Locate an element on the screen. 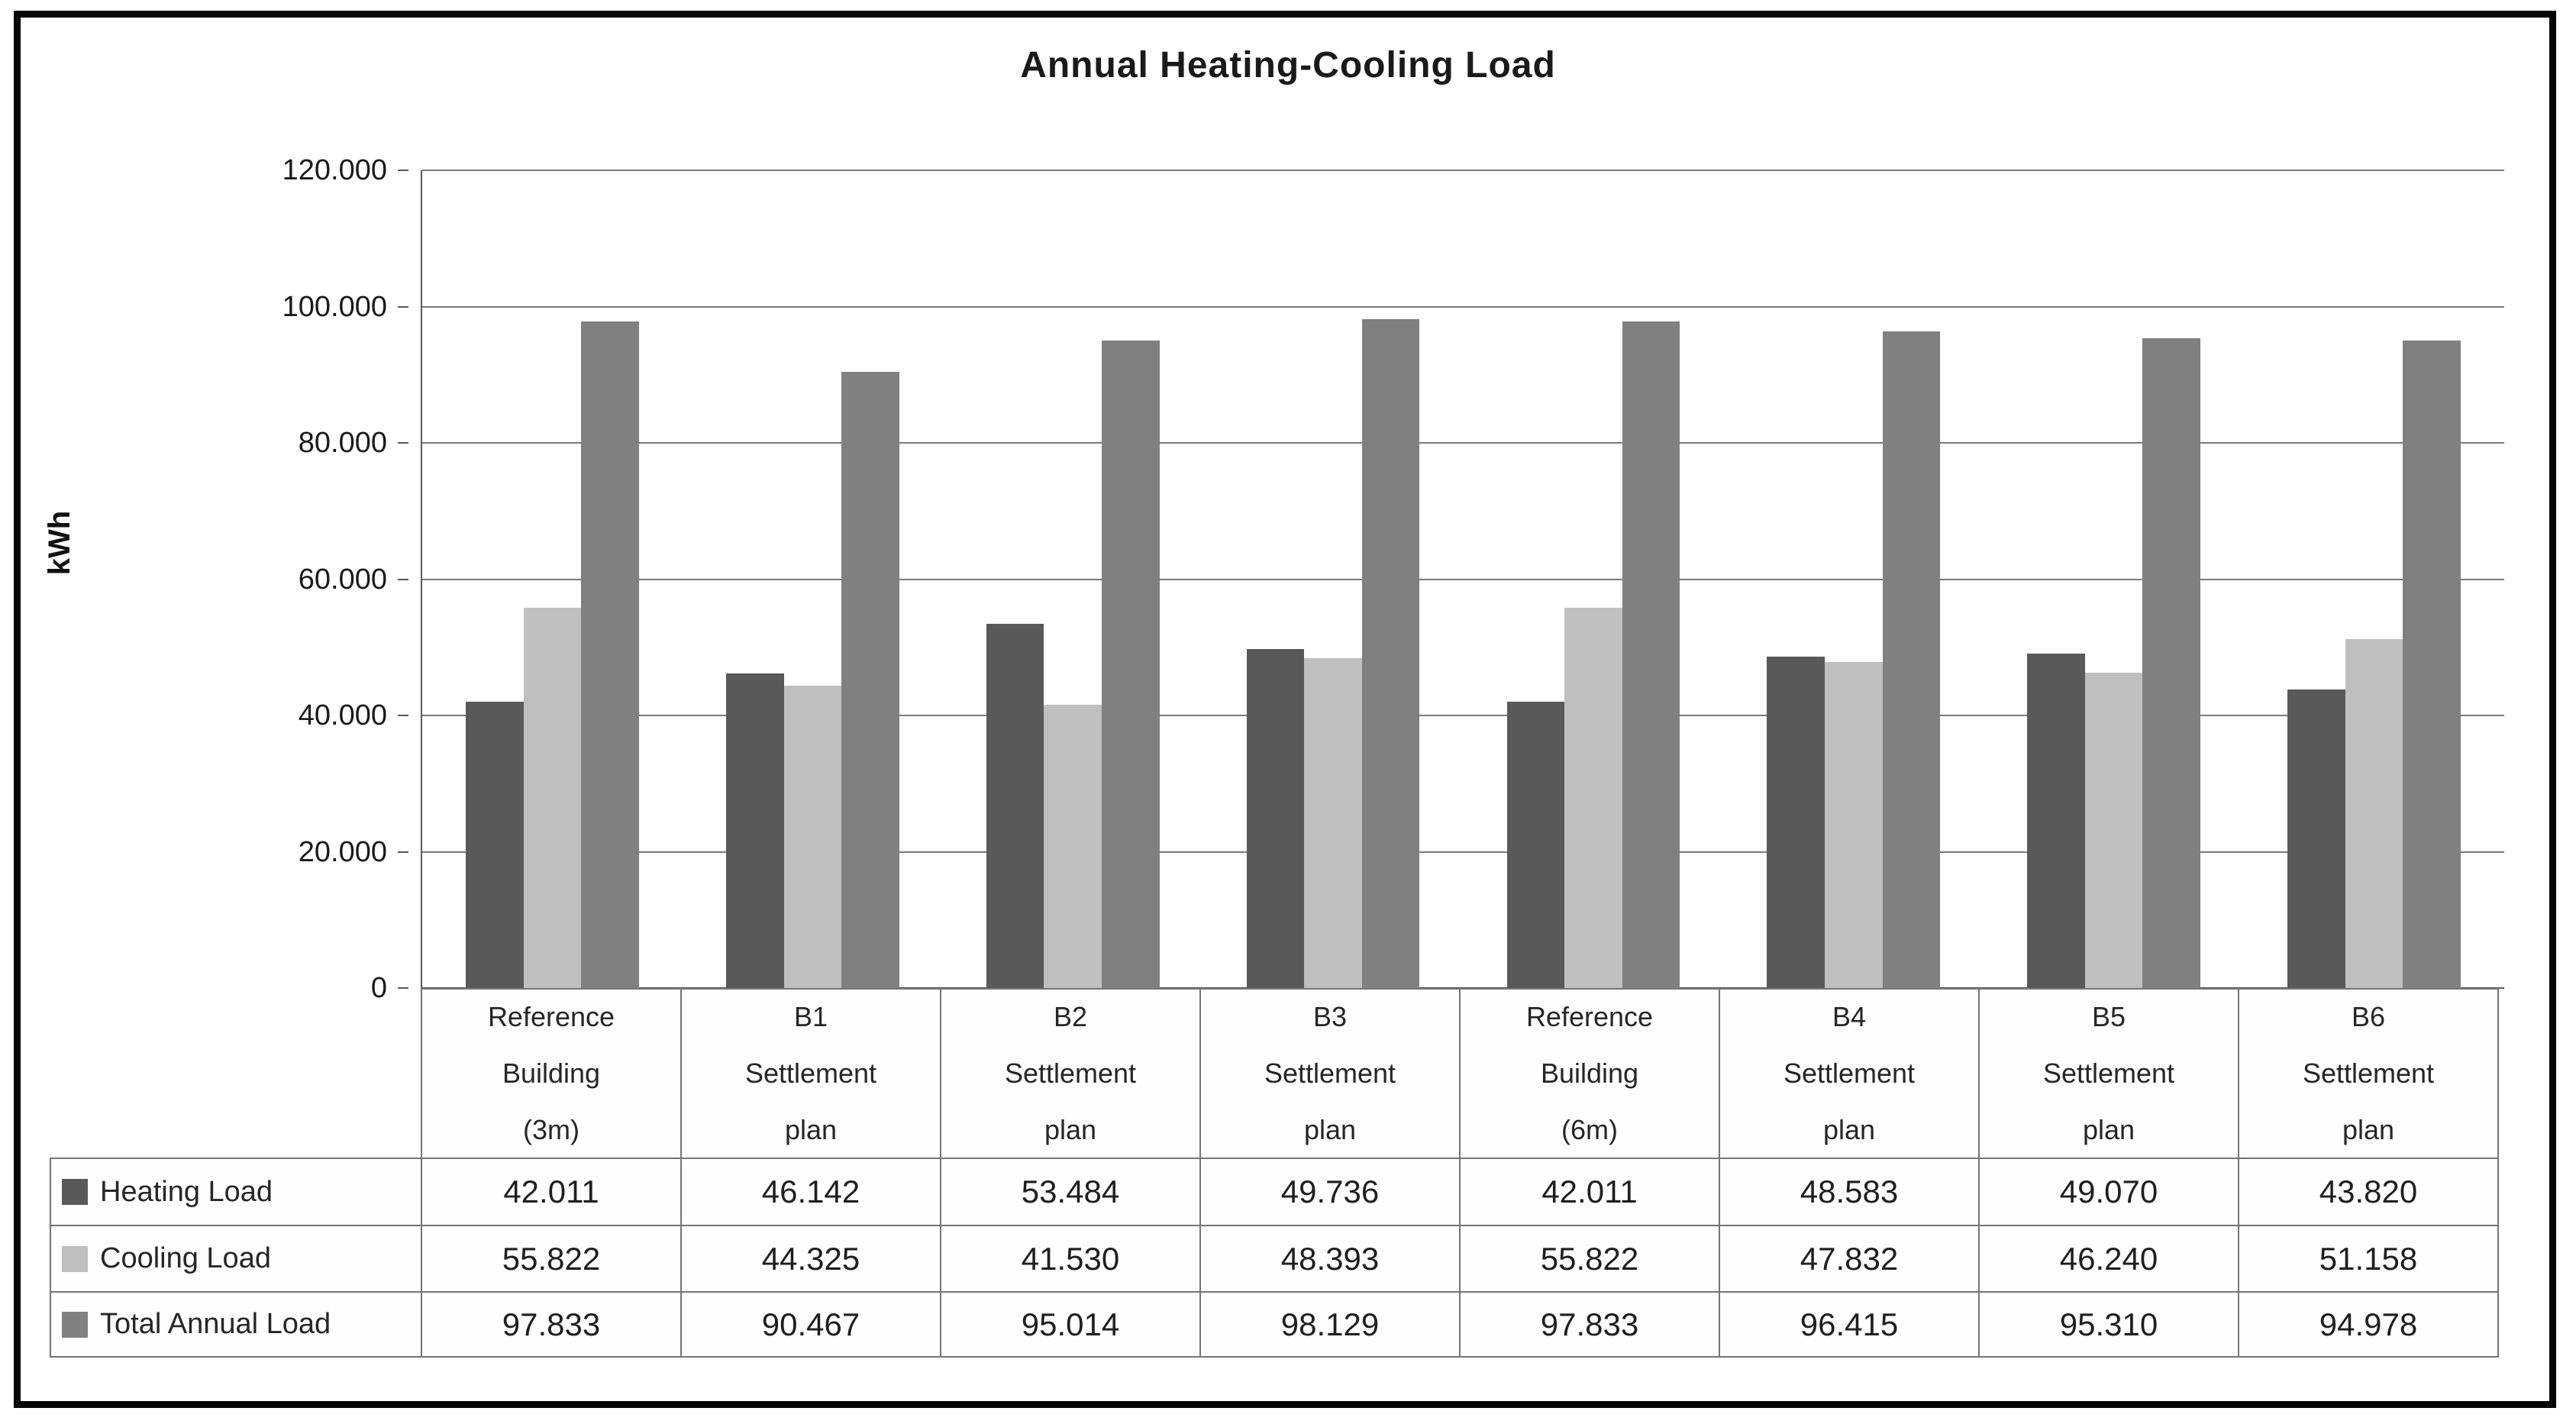 The width and height of the screenshot is (2576, 1424). category-header-1: Reference Building (3m) is located at coordinates (552, 1073).